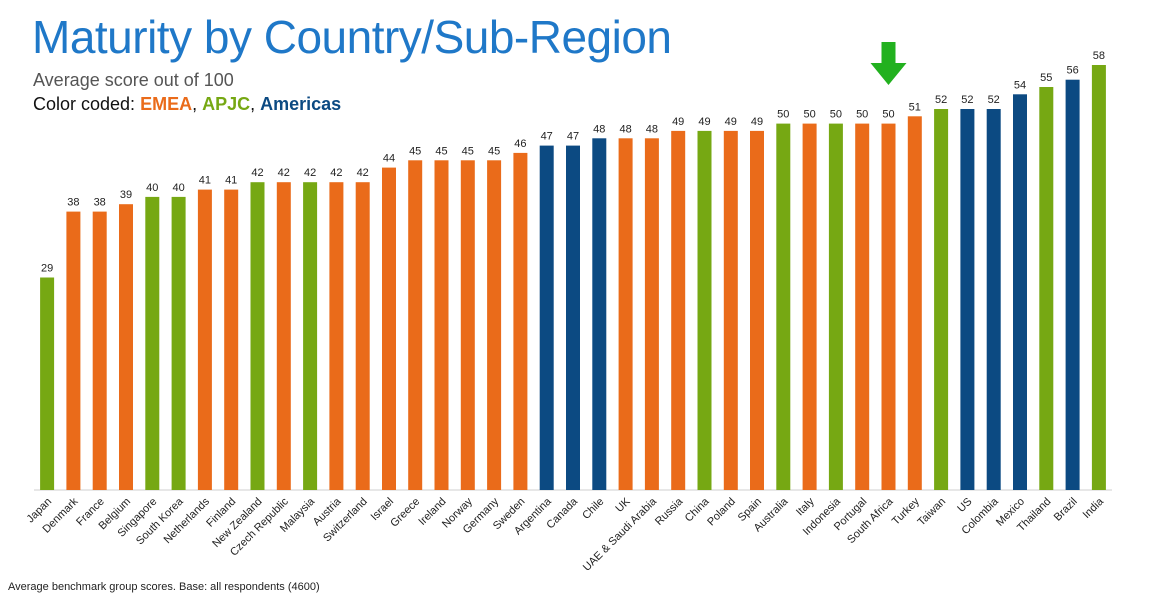 The height and width of the screenshot is (601, 1169). Describe the element at coordinates (310, 336) in the screenshot. I see `bar-malaysia` at that location.